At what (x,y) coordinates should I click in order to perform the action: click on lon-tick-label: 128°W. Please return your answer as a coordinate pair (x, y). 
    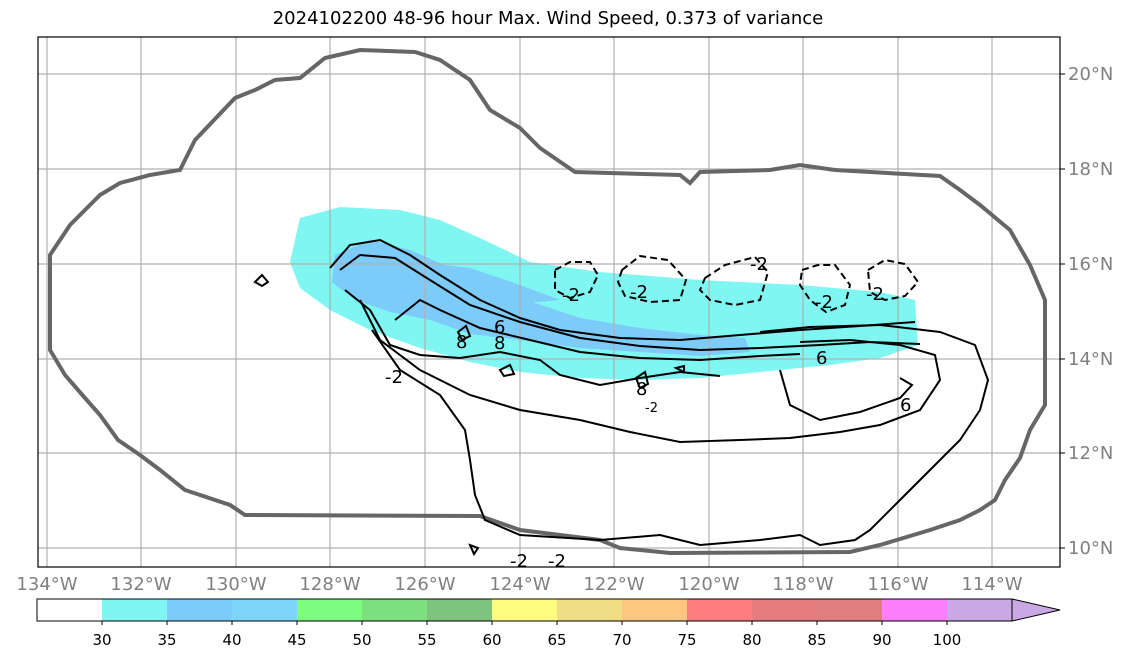
    Looking at the image, I should click on (329, 584).